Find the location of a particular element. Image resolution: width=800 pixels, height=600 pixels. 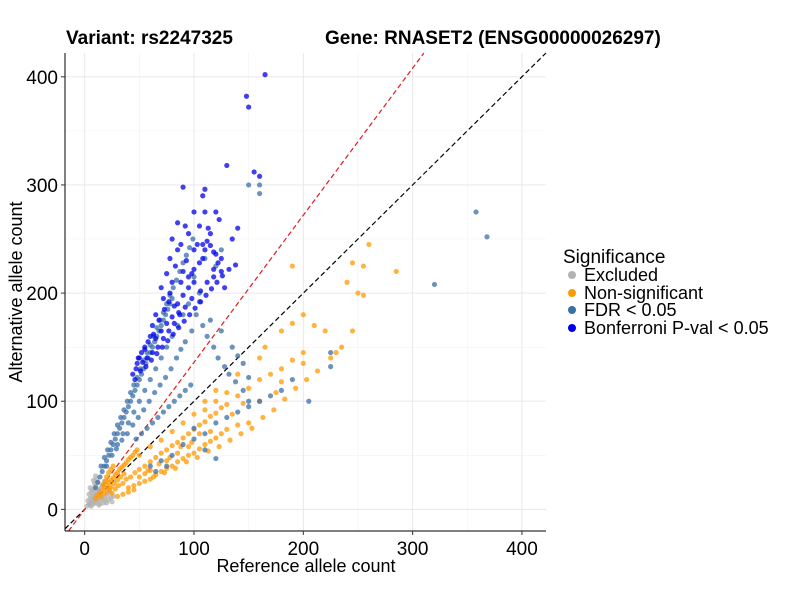

legend-label-bonferroni: Bonferroni P-val < 0.05 is located at coordinates (676, 328).